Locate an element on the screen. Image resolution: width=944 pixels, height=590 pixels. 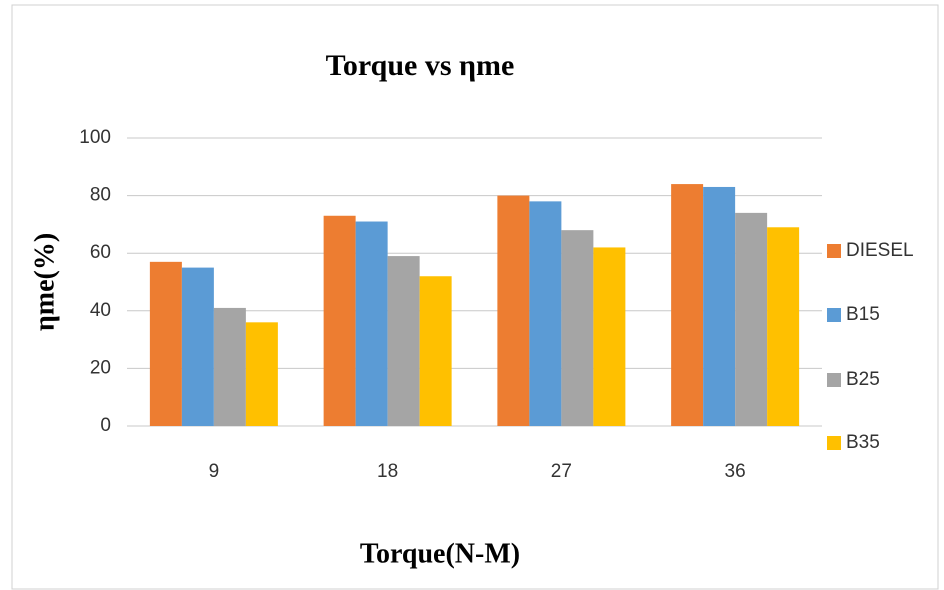
chart-title: Torque vs ηme is located at coordinates (420, 65).